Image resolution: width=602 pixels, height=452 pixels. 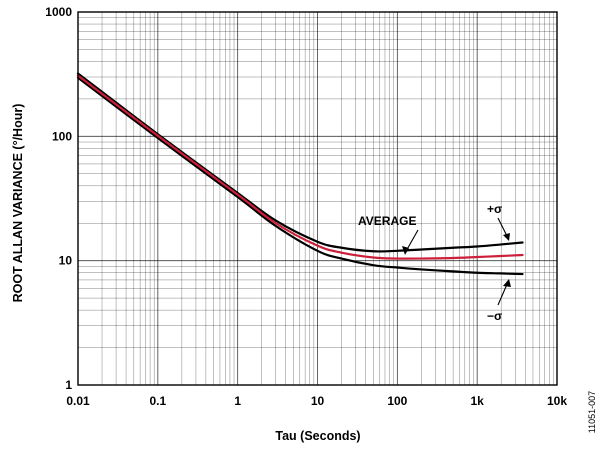 What do you see at coordinates (68, 385) in the screenshot?
I see `y-tick-label: 1` at bounding box center [68, 385].